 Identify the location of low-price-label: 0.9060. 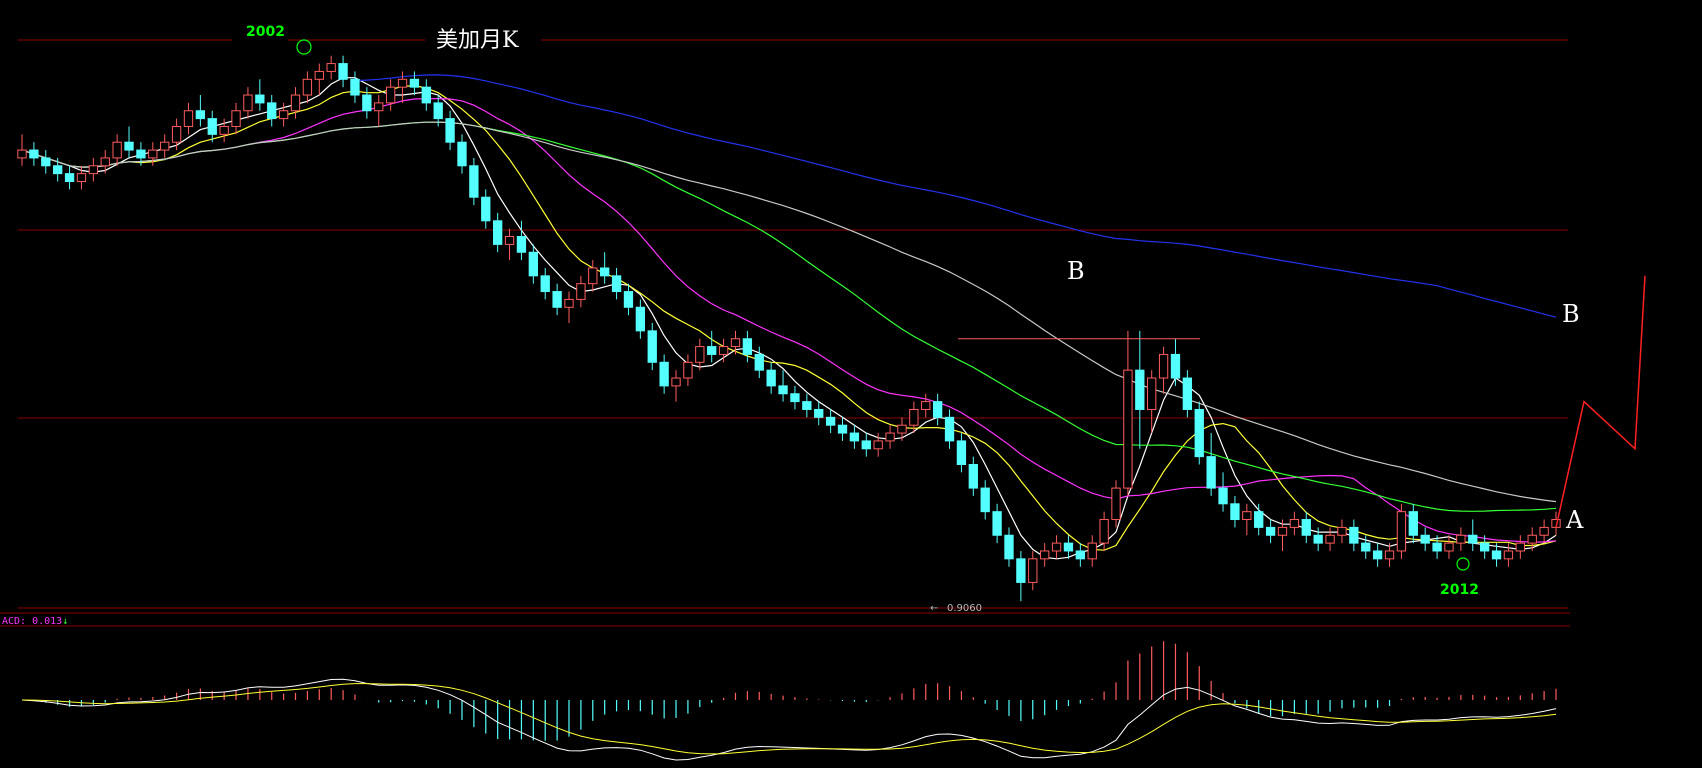
(964, 608).